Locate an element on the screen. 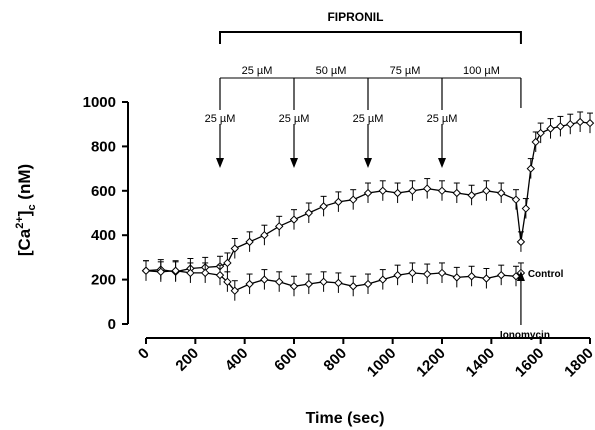  series-line is located at coordinates (333, 281).